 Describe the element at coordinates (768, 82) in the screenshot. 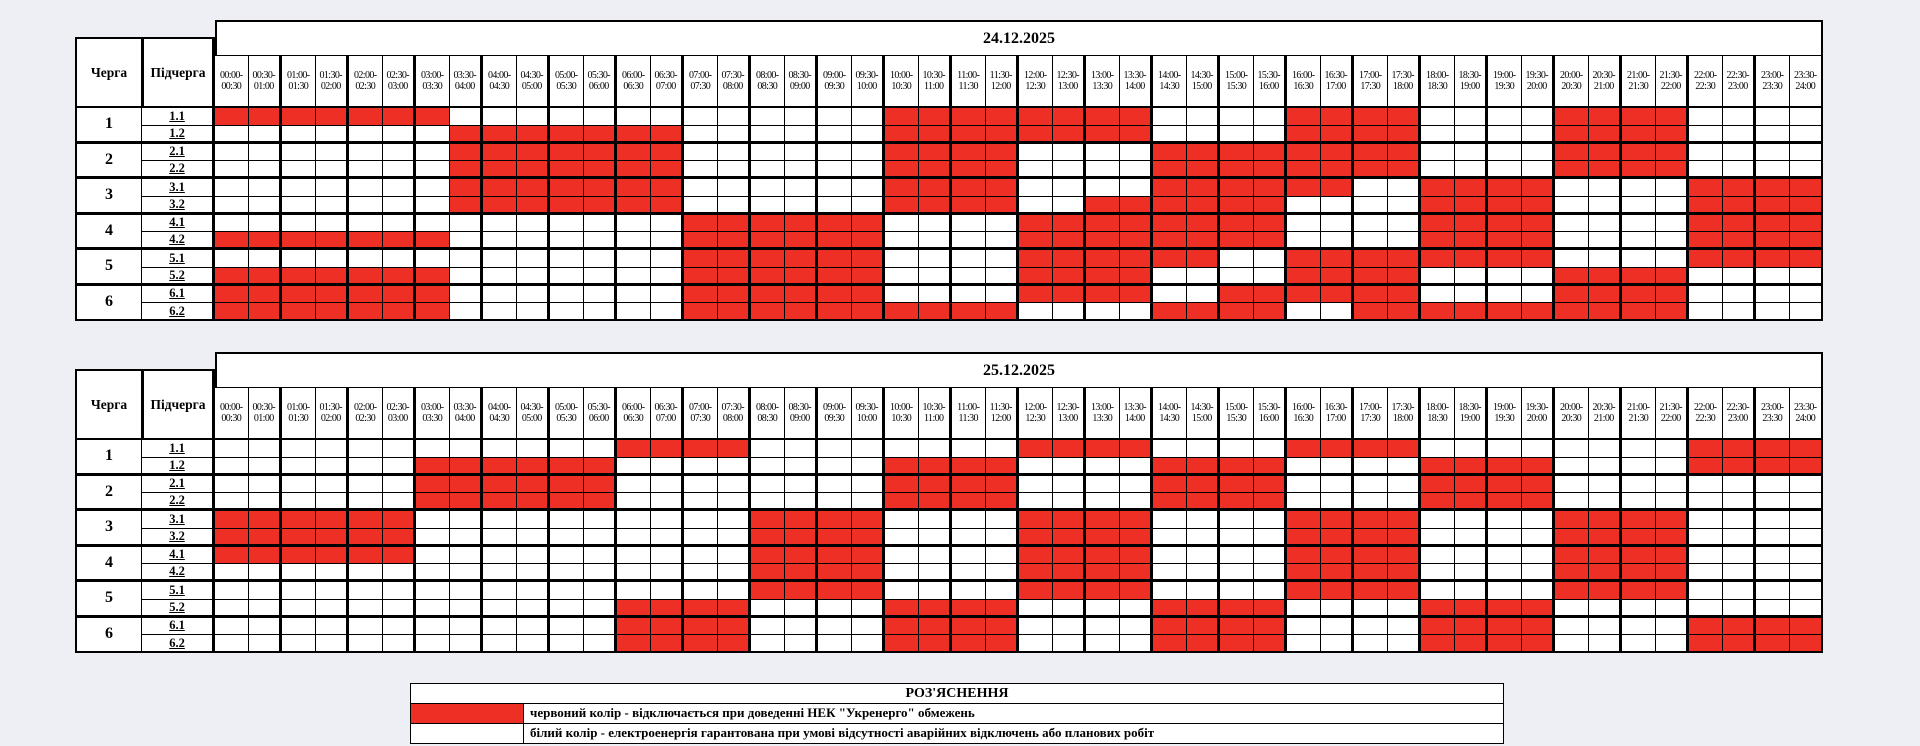

I see `time-slot-label: 08:00- 08:30` at that location.